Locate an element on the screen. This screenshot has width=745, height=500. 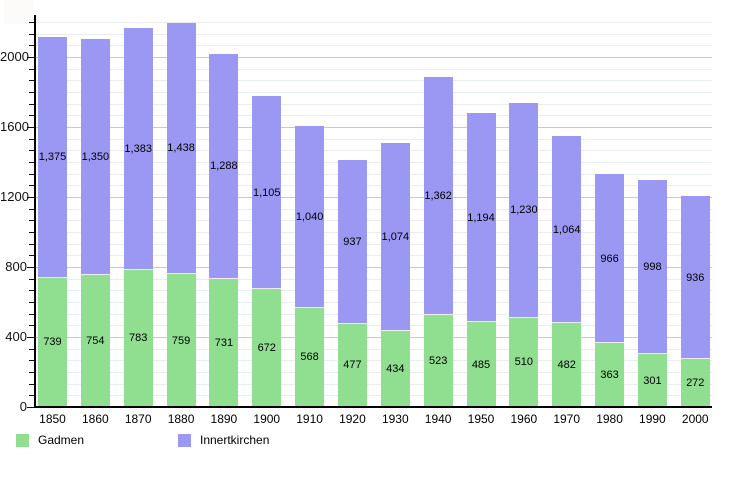
y-axis-label: 0 is located at coordinates (23, 406).